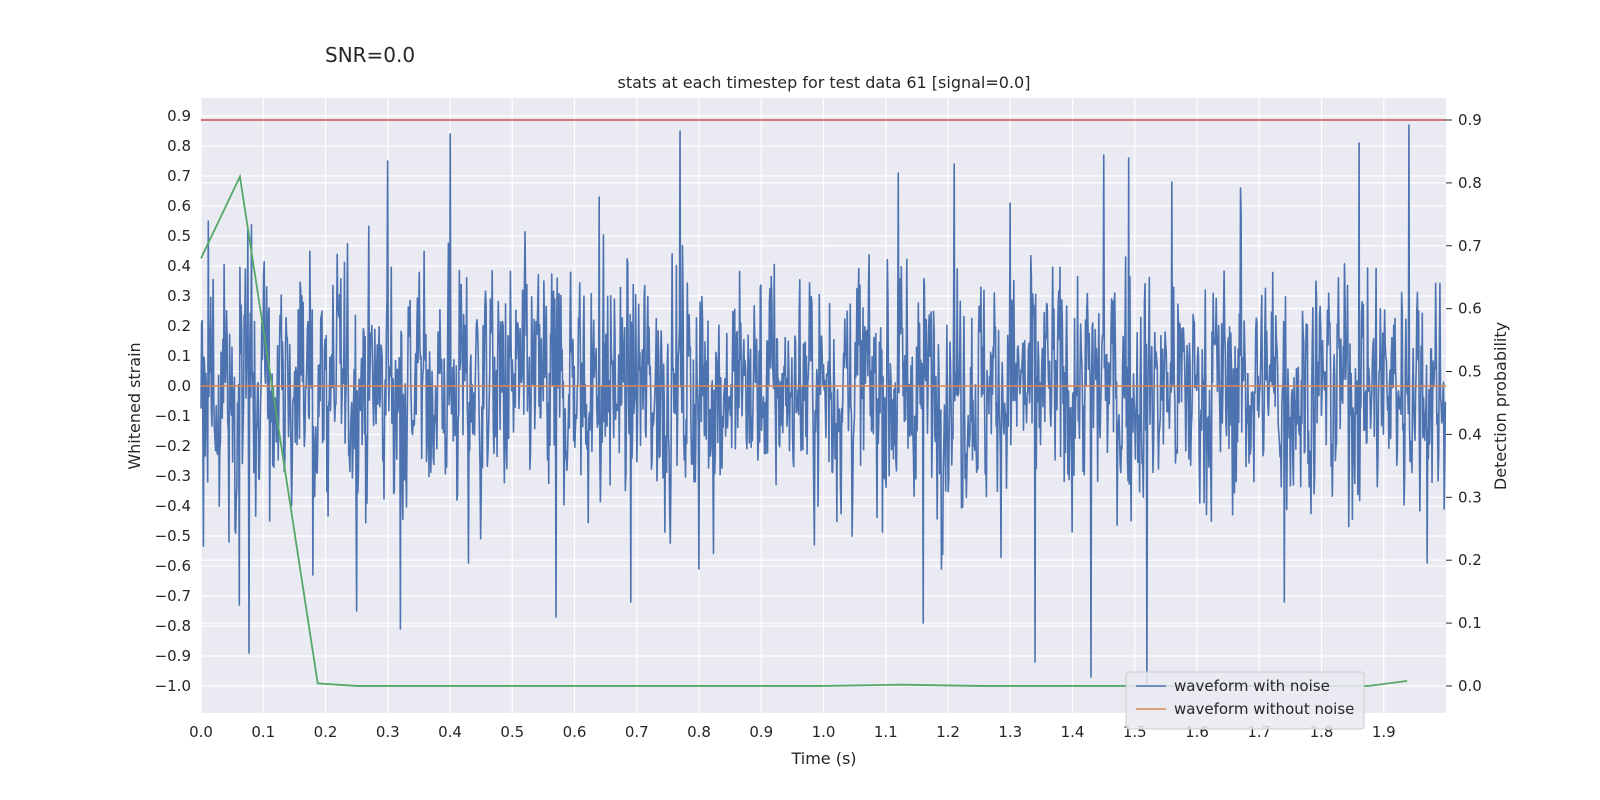  Describe the element at coordinates (823, 758) in the screenshot. I see `x-axis-label: Time (s)` at that location.